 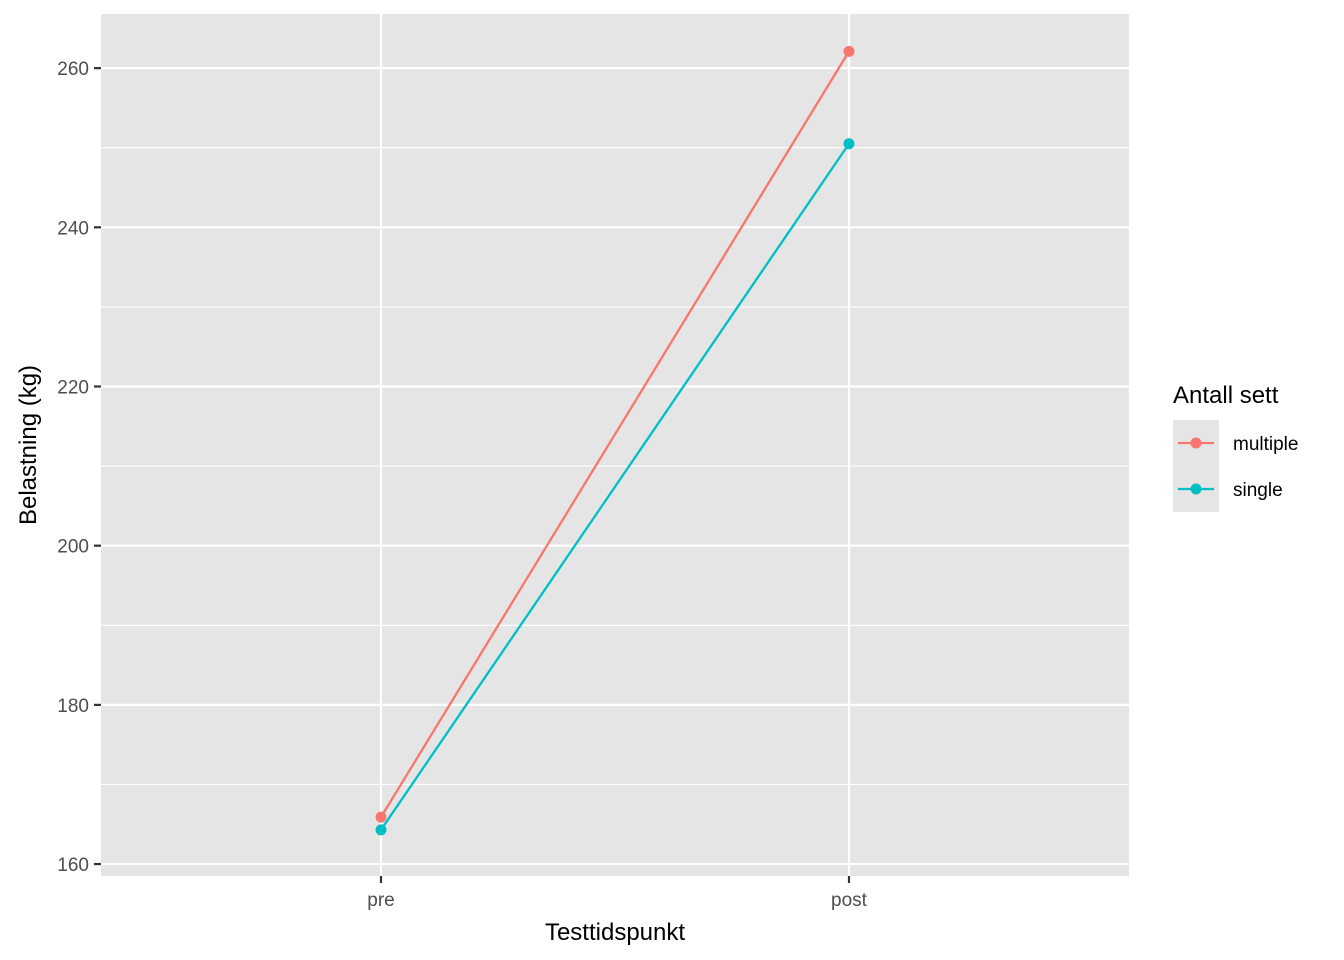 I want to click on y-tick-label: 180, so click(x=73, y=706).